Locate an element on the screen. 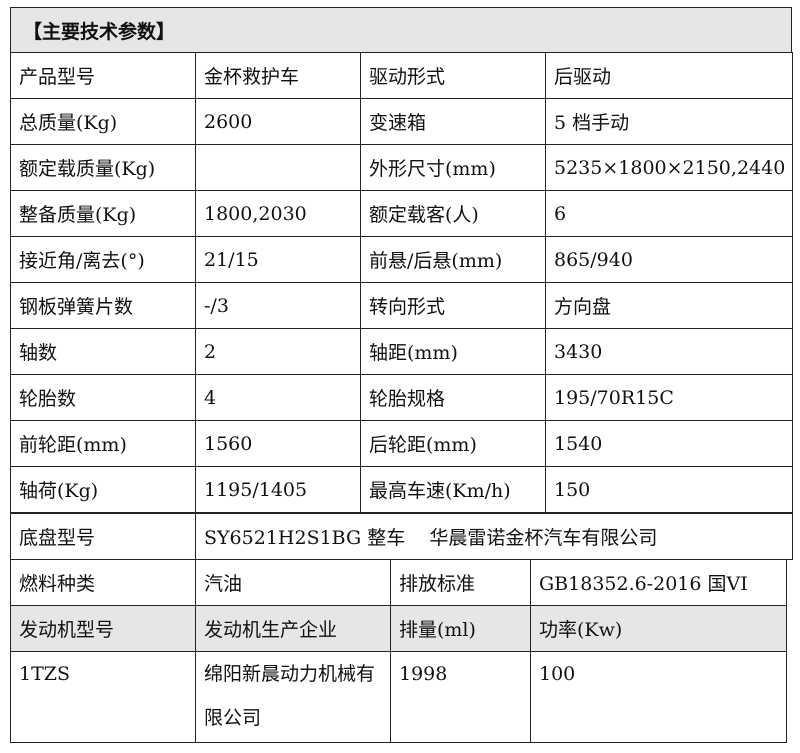 The height and width of the screenshot is (753, 800). table-row: 额定载质量(Kg) 外形尺寸(mm) 5235×1800×2150,2440 is located at coordinates (401, 167).